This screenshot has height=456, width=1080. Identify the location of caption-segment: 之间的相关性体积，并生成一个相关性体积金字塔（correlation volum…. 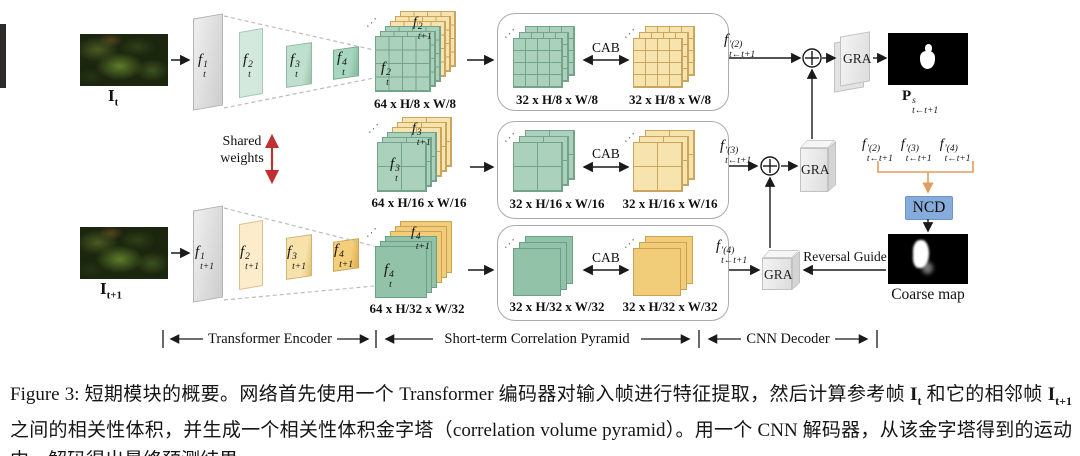
(541, 437).